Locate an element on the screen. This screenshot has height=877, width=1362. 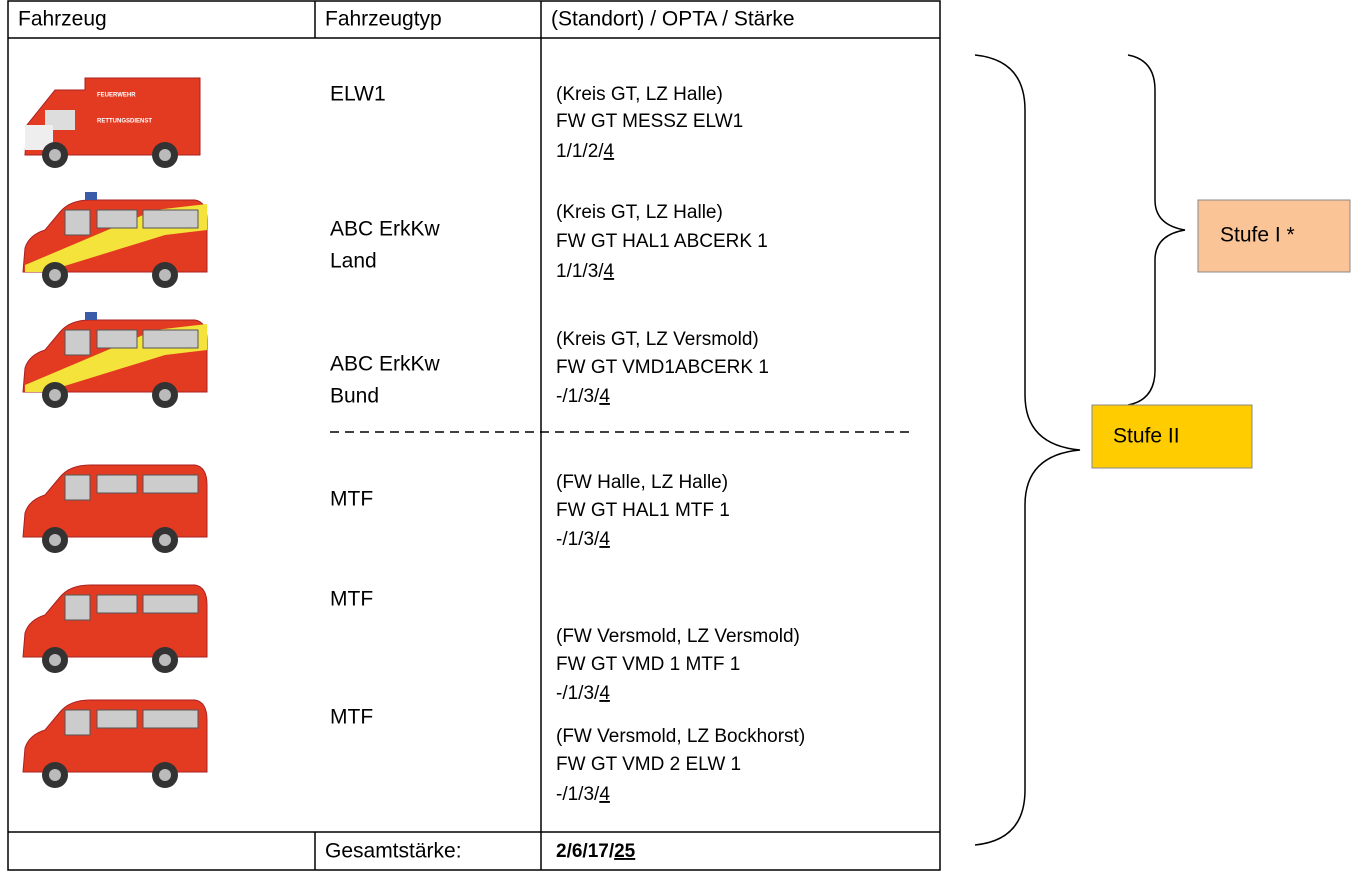
location: (FW Versmold, LZ Versmold) is located at coordinates (678, 636).